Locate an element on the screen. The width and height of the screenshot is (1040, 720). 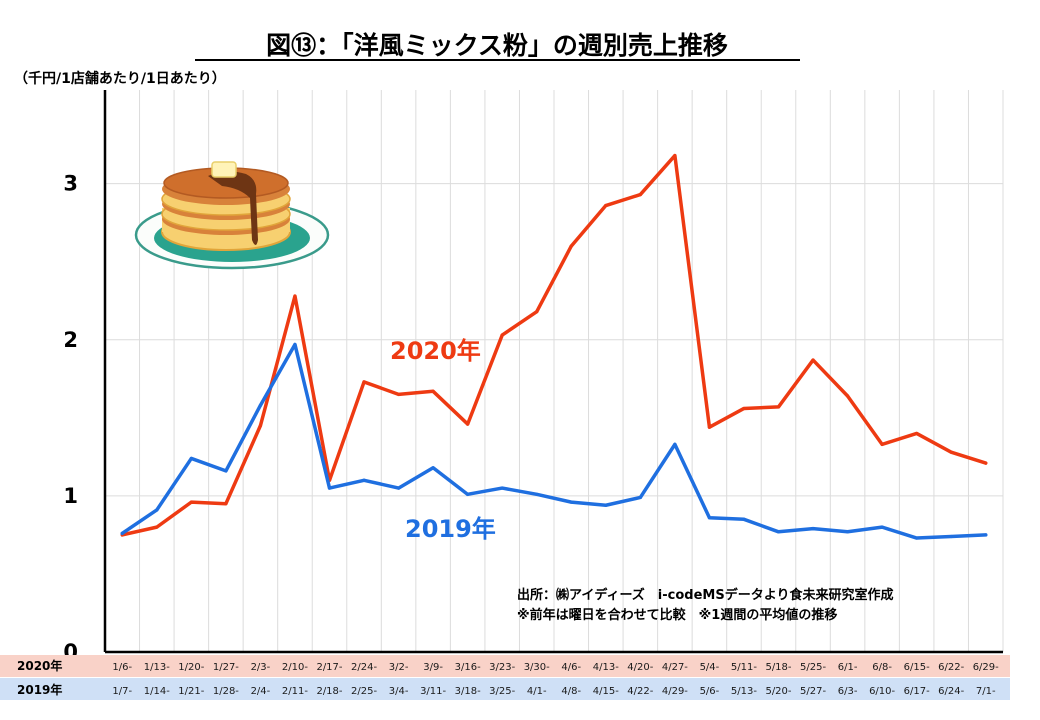
x-tick-label-2020: 4/27- is located at coordinates (675, 667).